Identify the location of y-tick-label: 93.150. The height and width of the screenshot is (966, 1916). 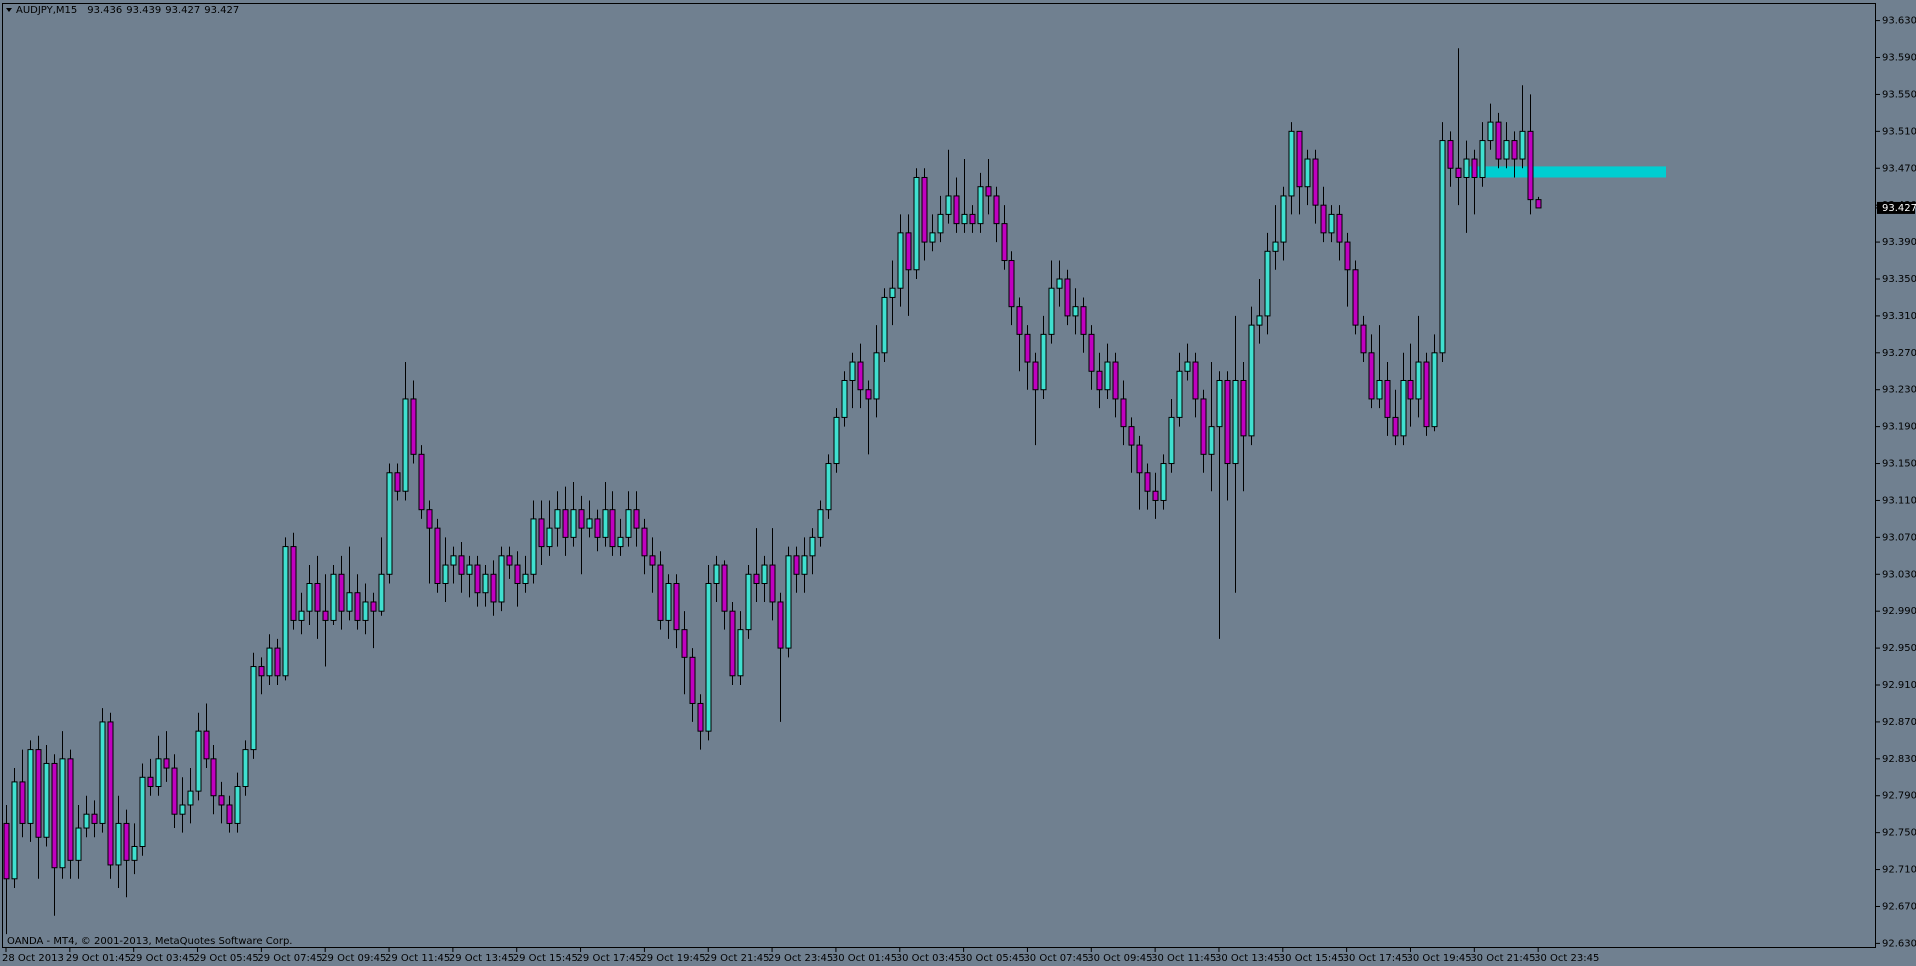
(1899, 464).